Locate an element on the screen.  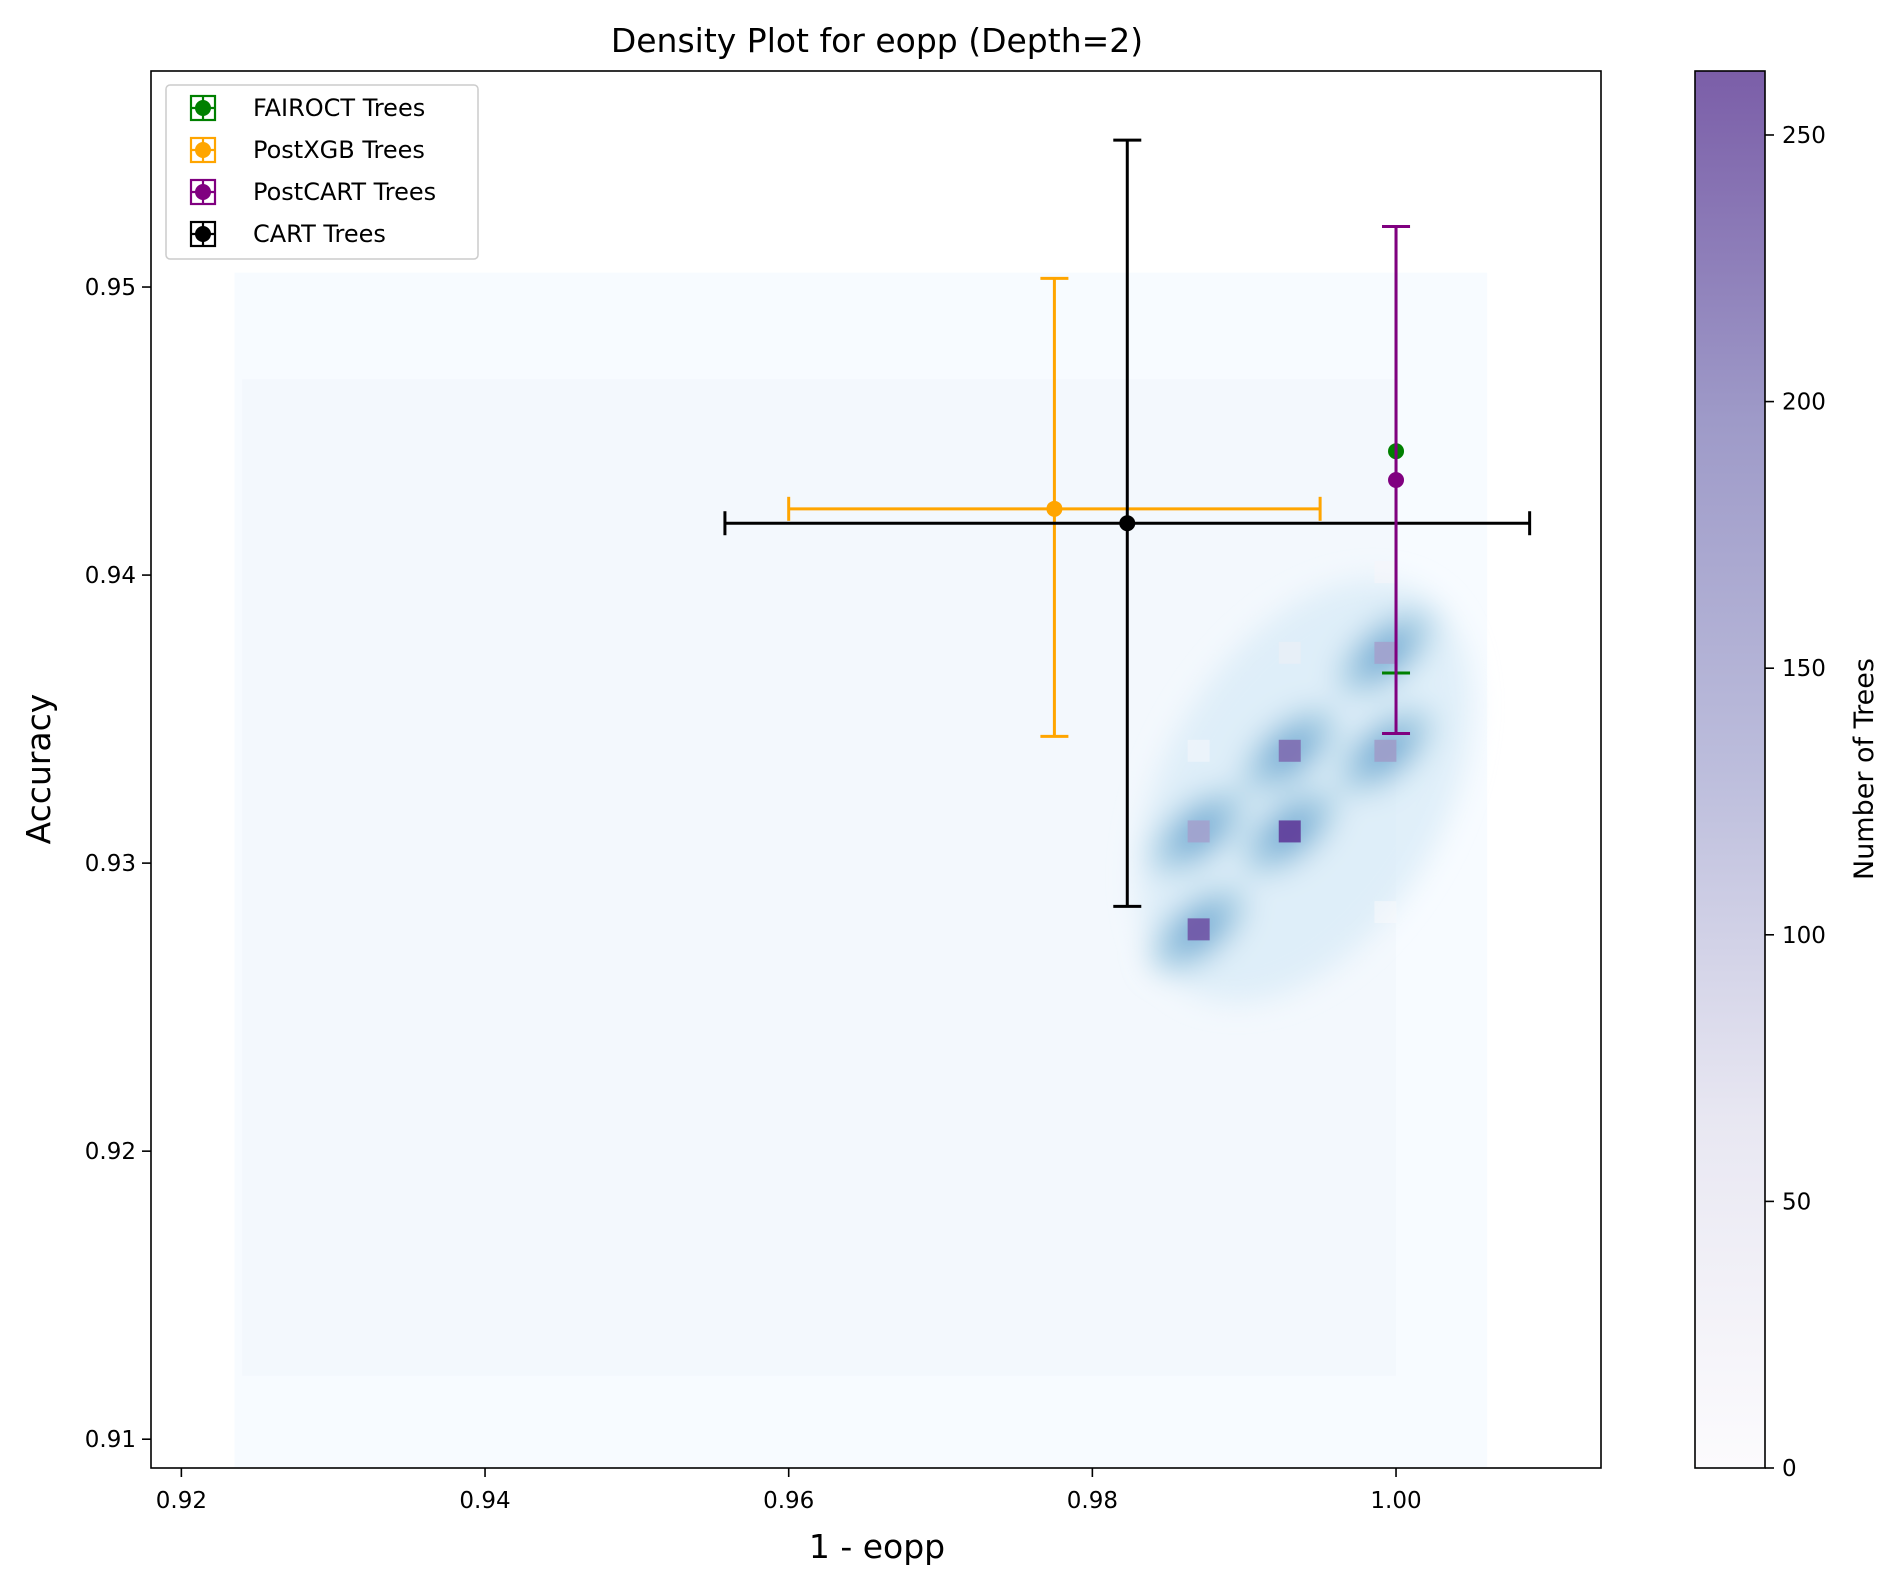
legend-item: FAIROCT Trees is located at coordinates (307, 108).